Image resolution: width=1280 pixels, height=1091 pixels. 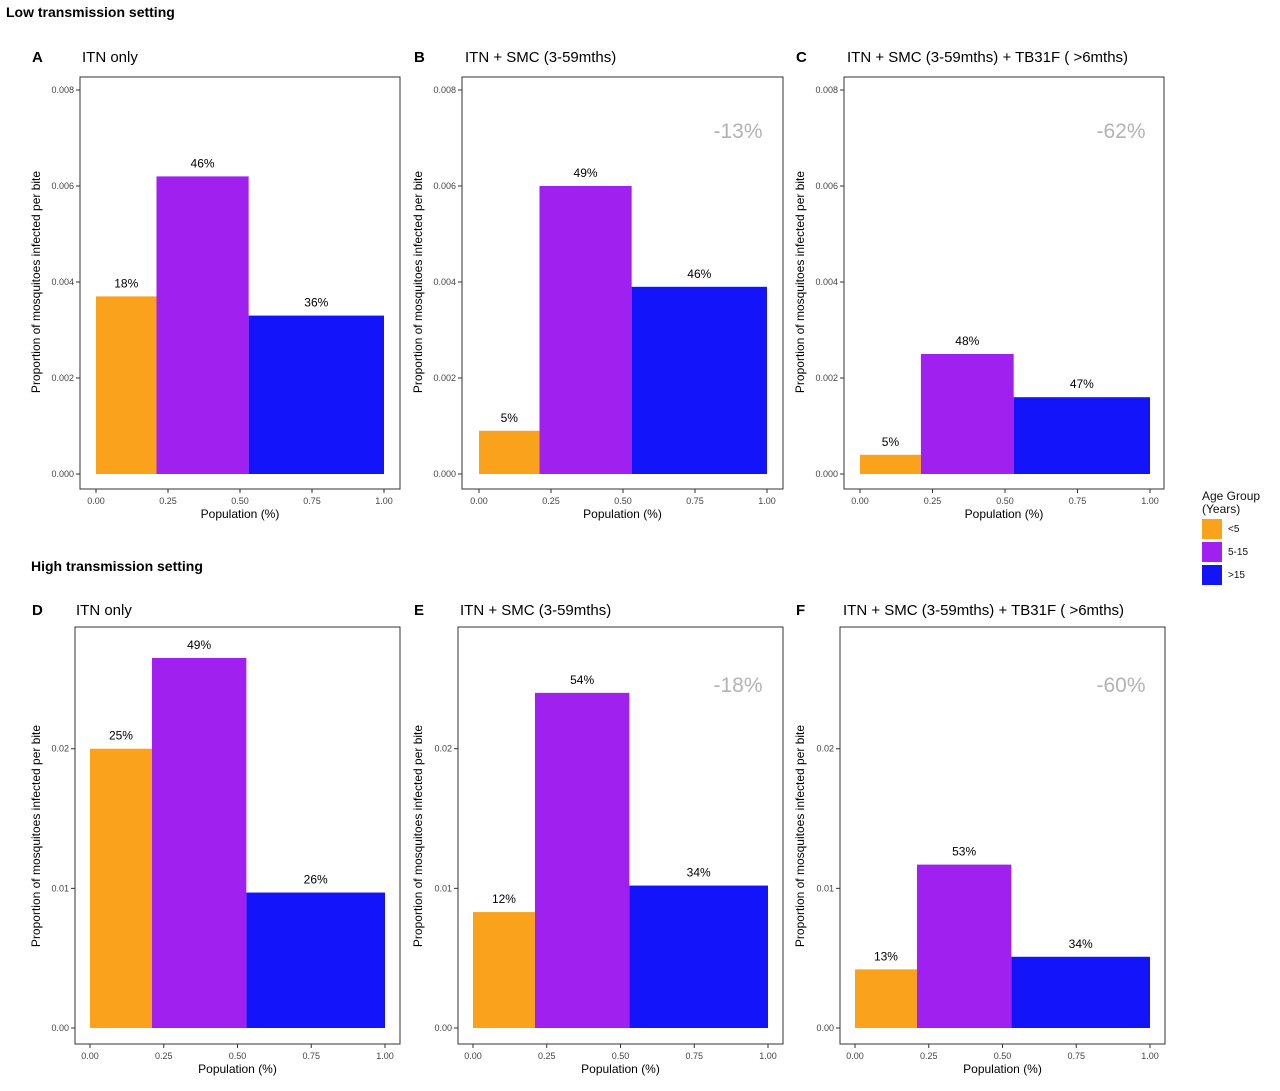 What do you see at coordinates (62, 186) in the screenshot?
I see `y-tick-label-a-4: 0.006` at bounding box center [62, 186].